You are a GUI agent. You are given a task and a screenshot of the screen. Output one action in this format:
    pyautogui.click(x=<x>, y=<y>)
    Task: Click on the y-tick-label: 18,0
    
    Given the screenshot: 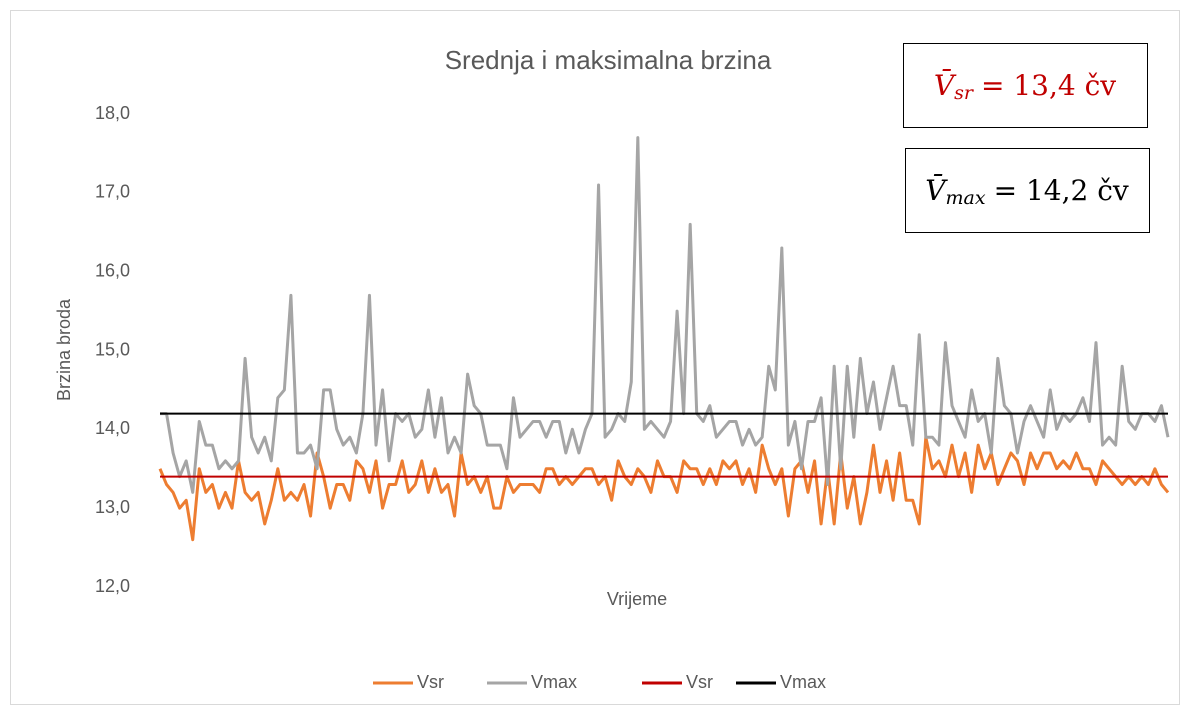 What is the action you would take?
    pyautogui.click(x=112, y=113)
    